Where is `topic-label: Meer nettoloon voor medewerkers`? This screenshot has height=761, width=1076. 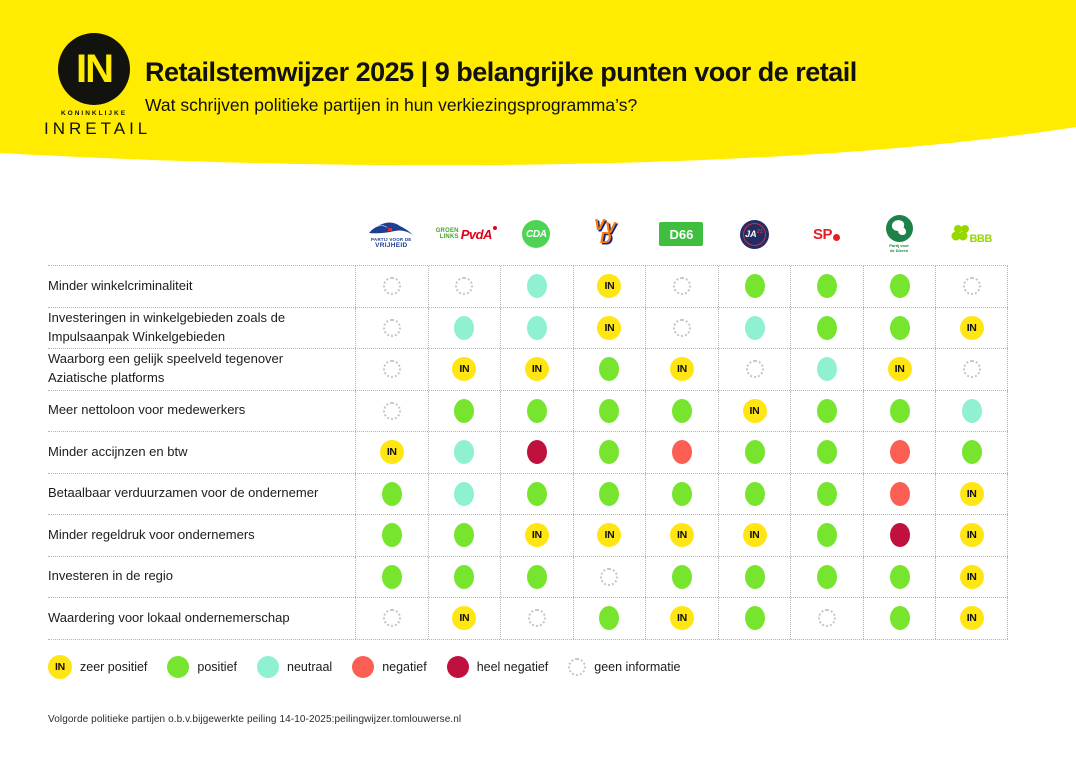 topic-label: Meer nettoloon voor medewerkers is located at coordinates (147, 410).